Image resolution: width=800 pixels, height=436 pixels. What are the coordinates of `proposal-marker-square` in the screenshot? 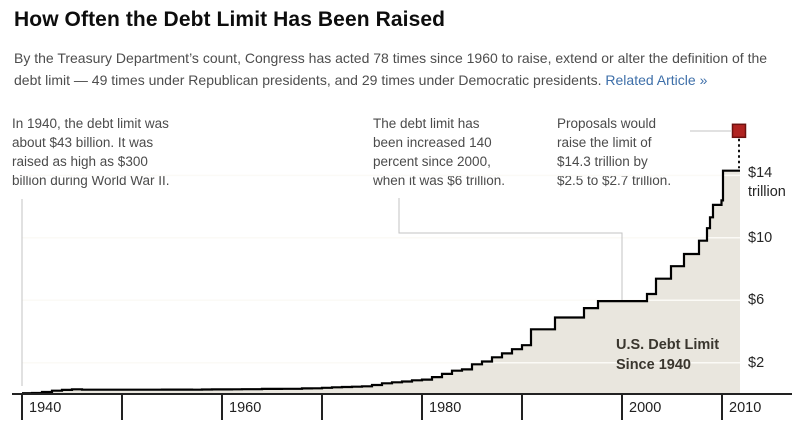 It's located at (739, 131).